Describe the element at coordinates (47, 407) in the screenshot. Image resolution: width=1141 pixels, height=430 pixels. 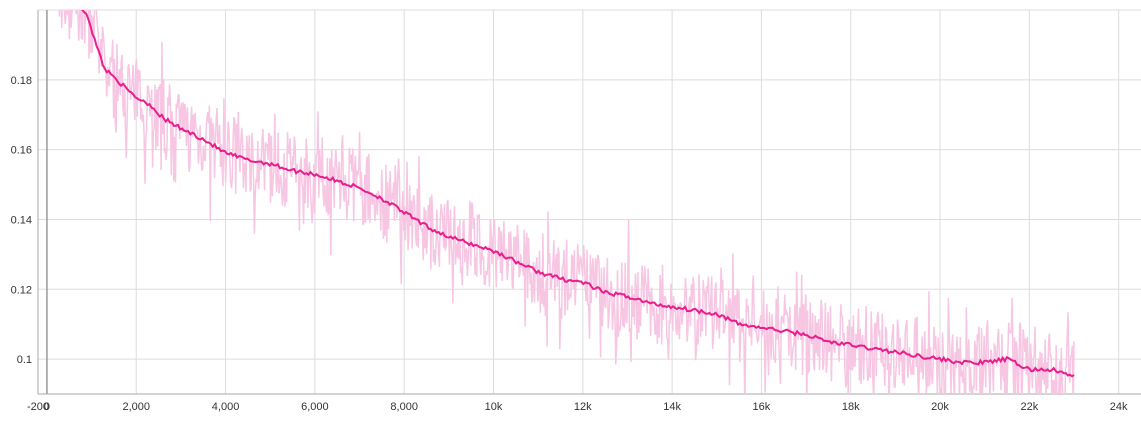
I see `x-tick-label: 0` at that location.